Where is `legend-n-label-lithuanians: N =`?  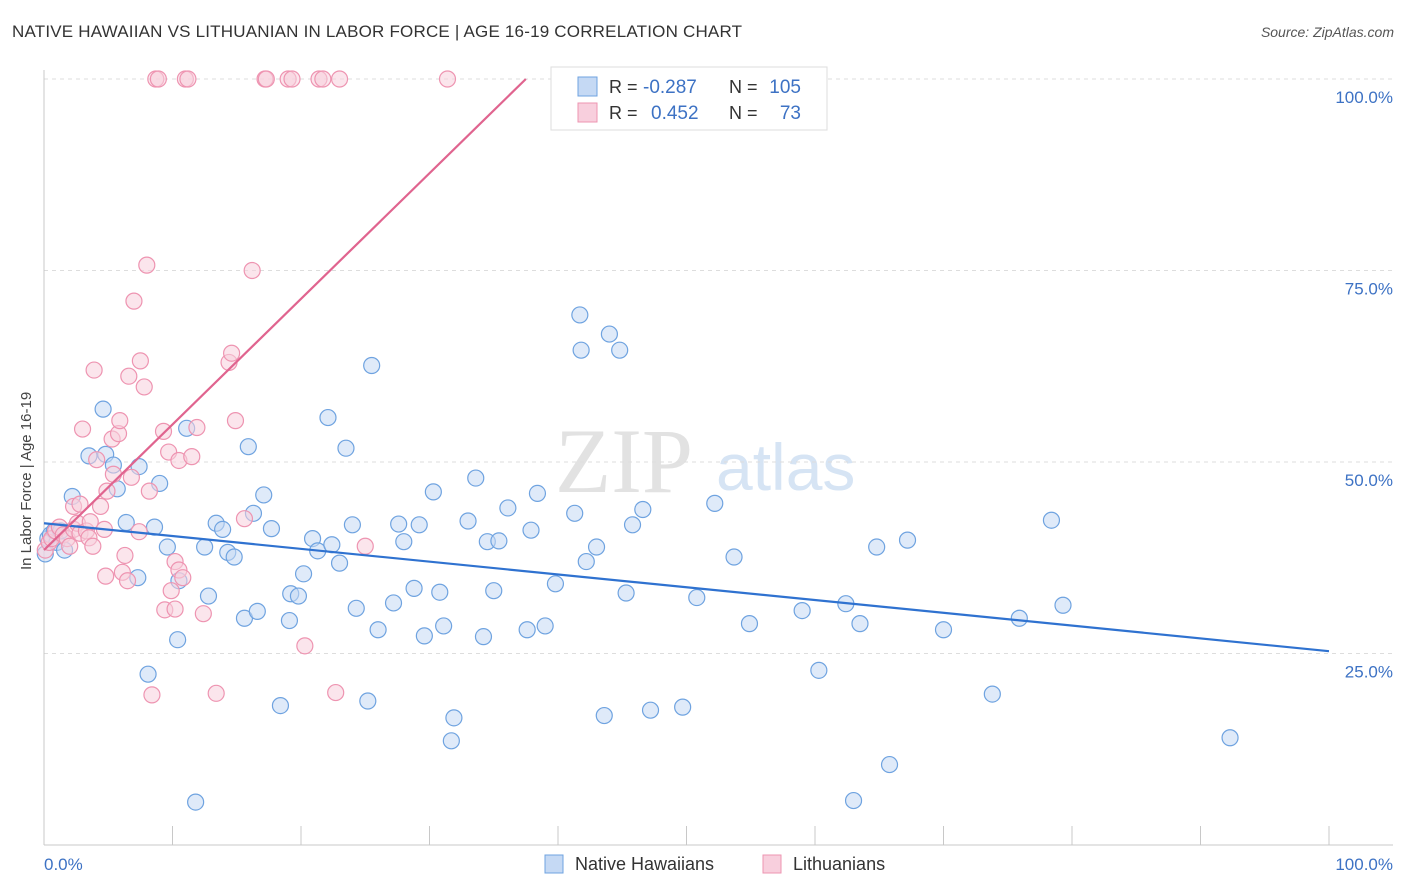 legend-n-label-lithuanians: N = is located at coordinates (743, 113).